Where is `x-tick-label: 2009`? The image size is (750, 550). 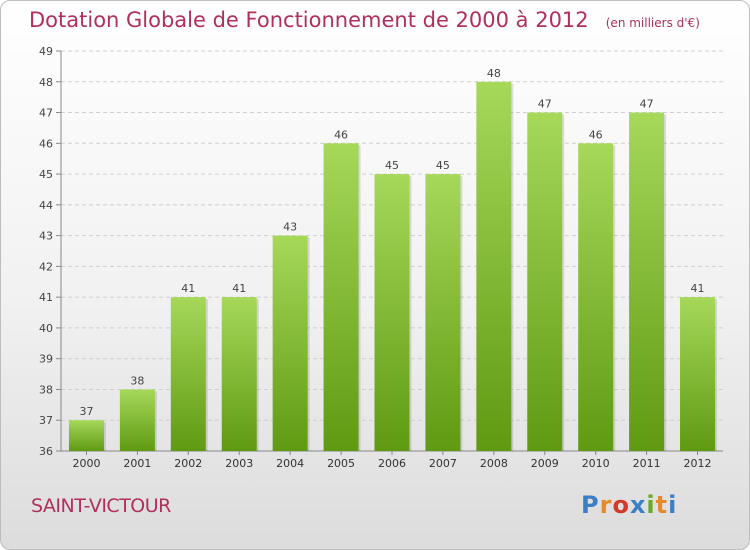
x-tick-label: 2009 is located at coordinates (545, 463).